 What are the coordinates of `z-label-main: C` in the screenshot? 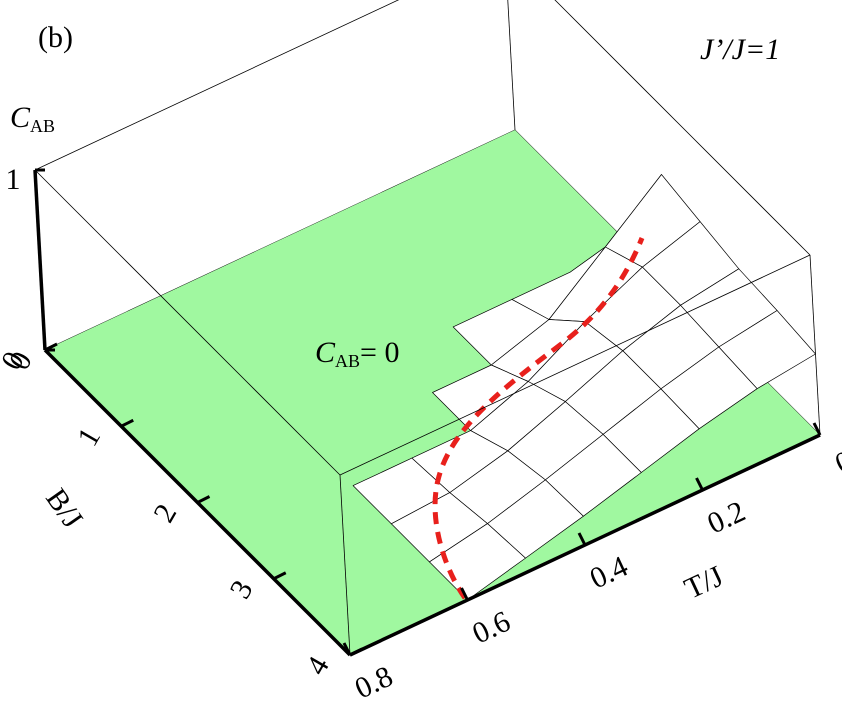 It's located at (20, 117).